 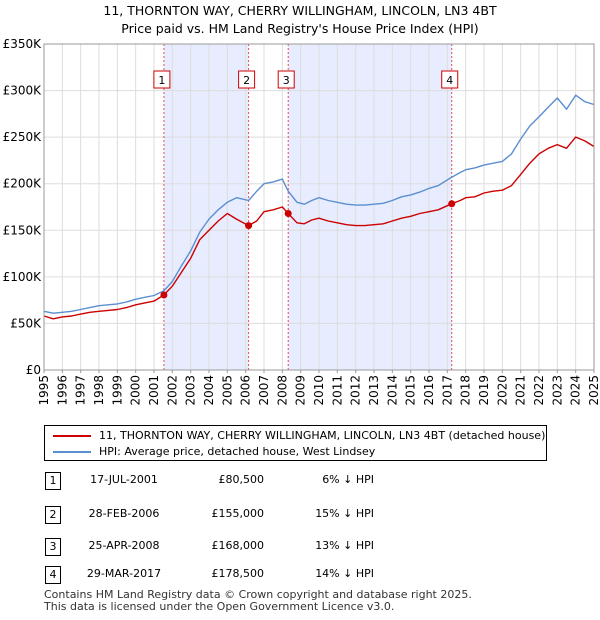 What do you see at coordinates (124, 479) in the screenshot?
I see `transaction-date: 17-JUL-2001` at bounding box center [124, 479].